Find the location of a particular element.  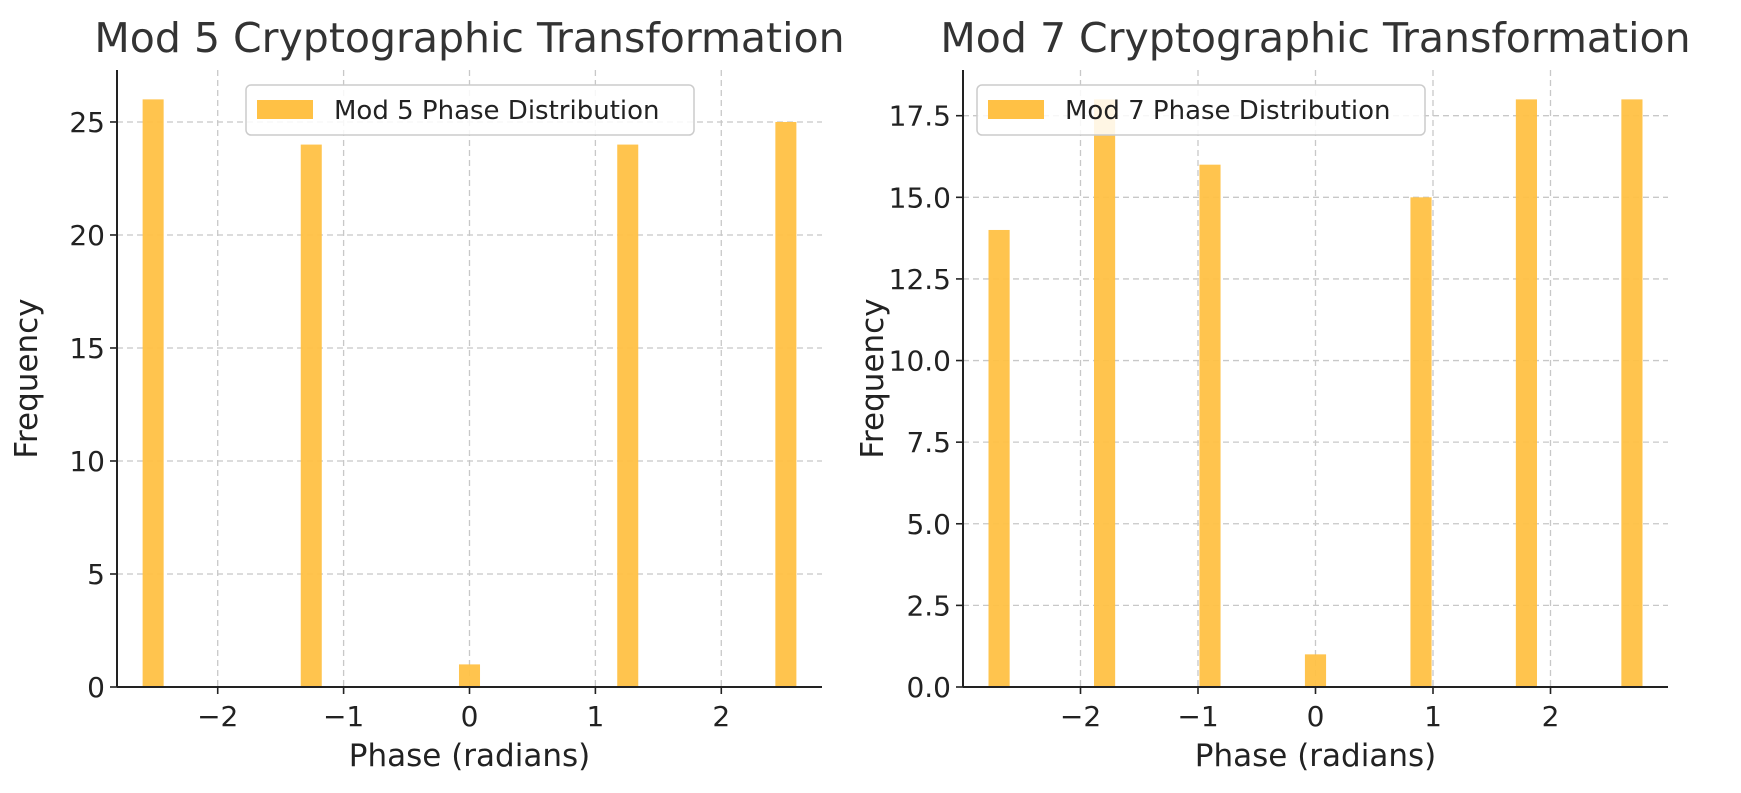

y-tick-label: 5 is located at coordinates (96, 574).